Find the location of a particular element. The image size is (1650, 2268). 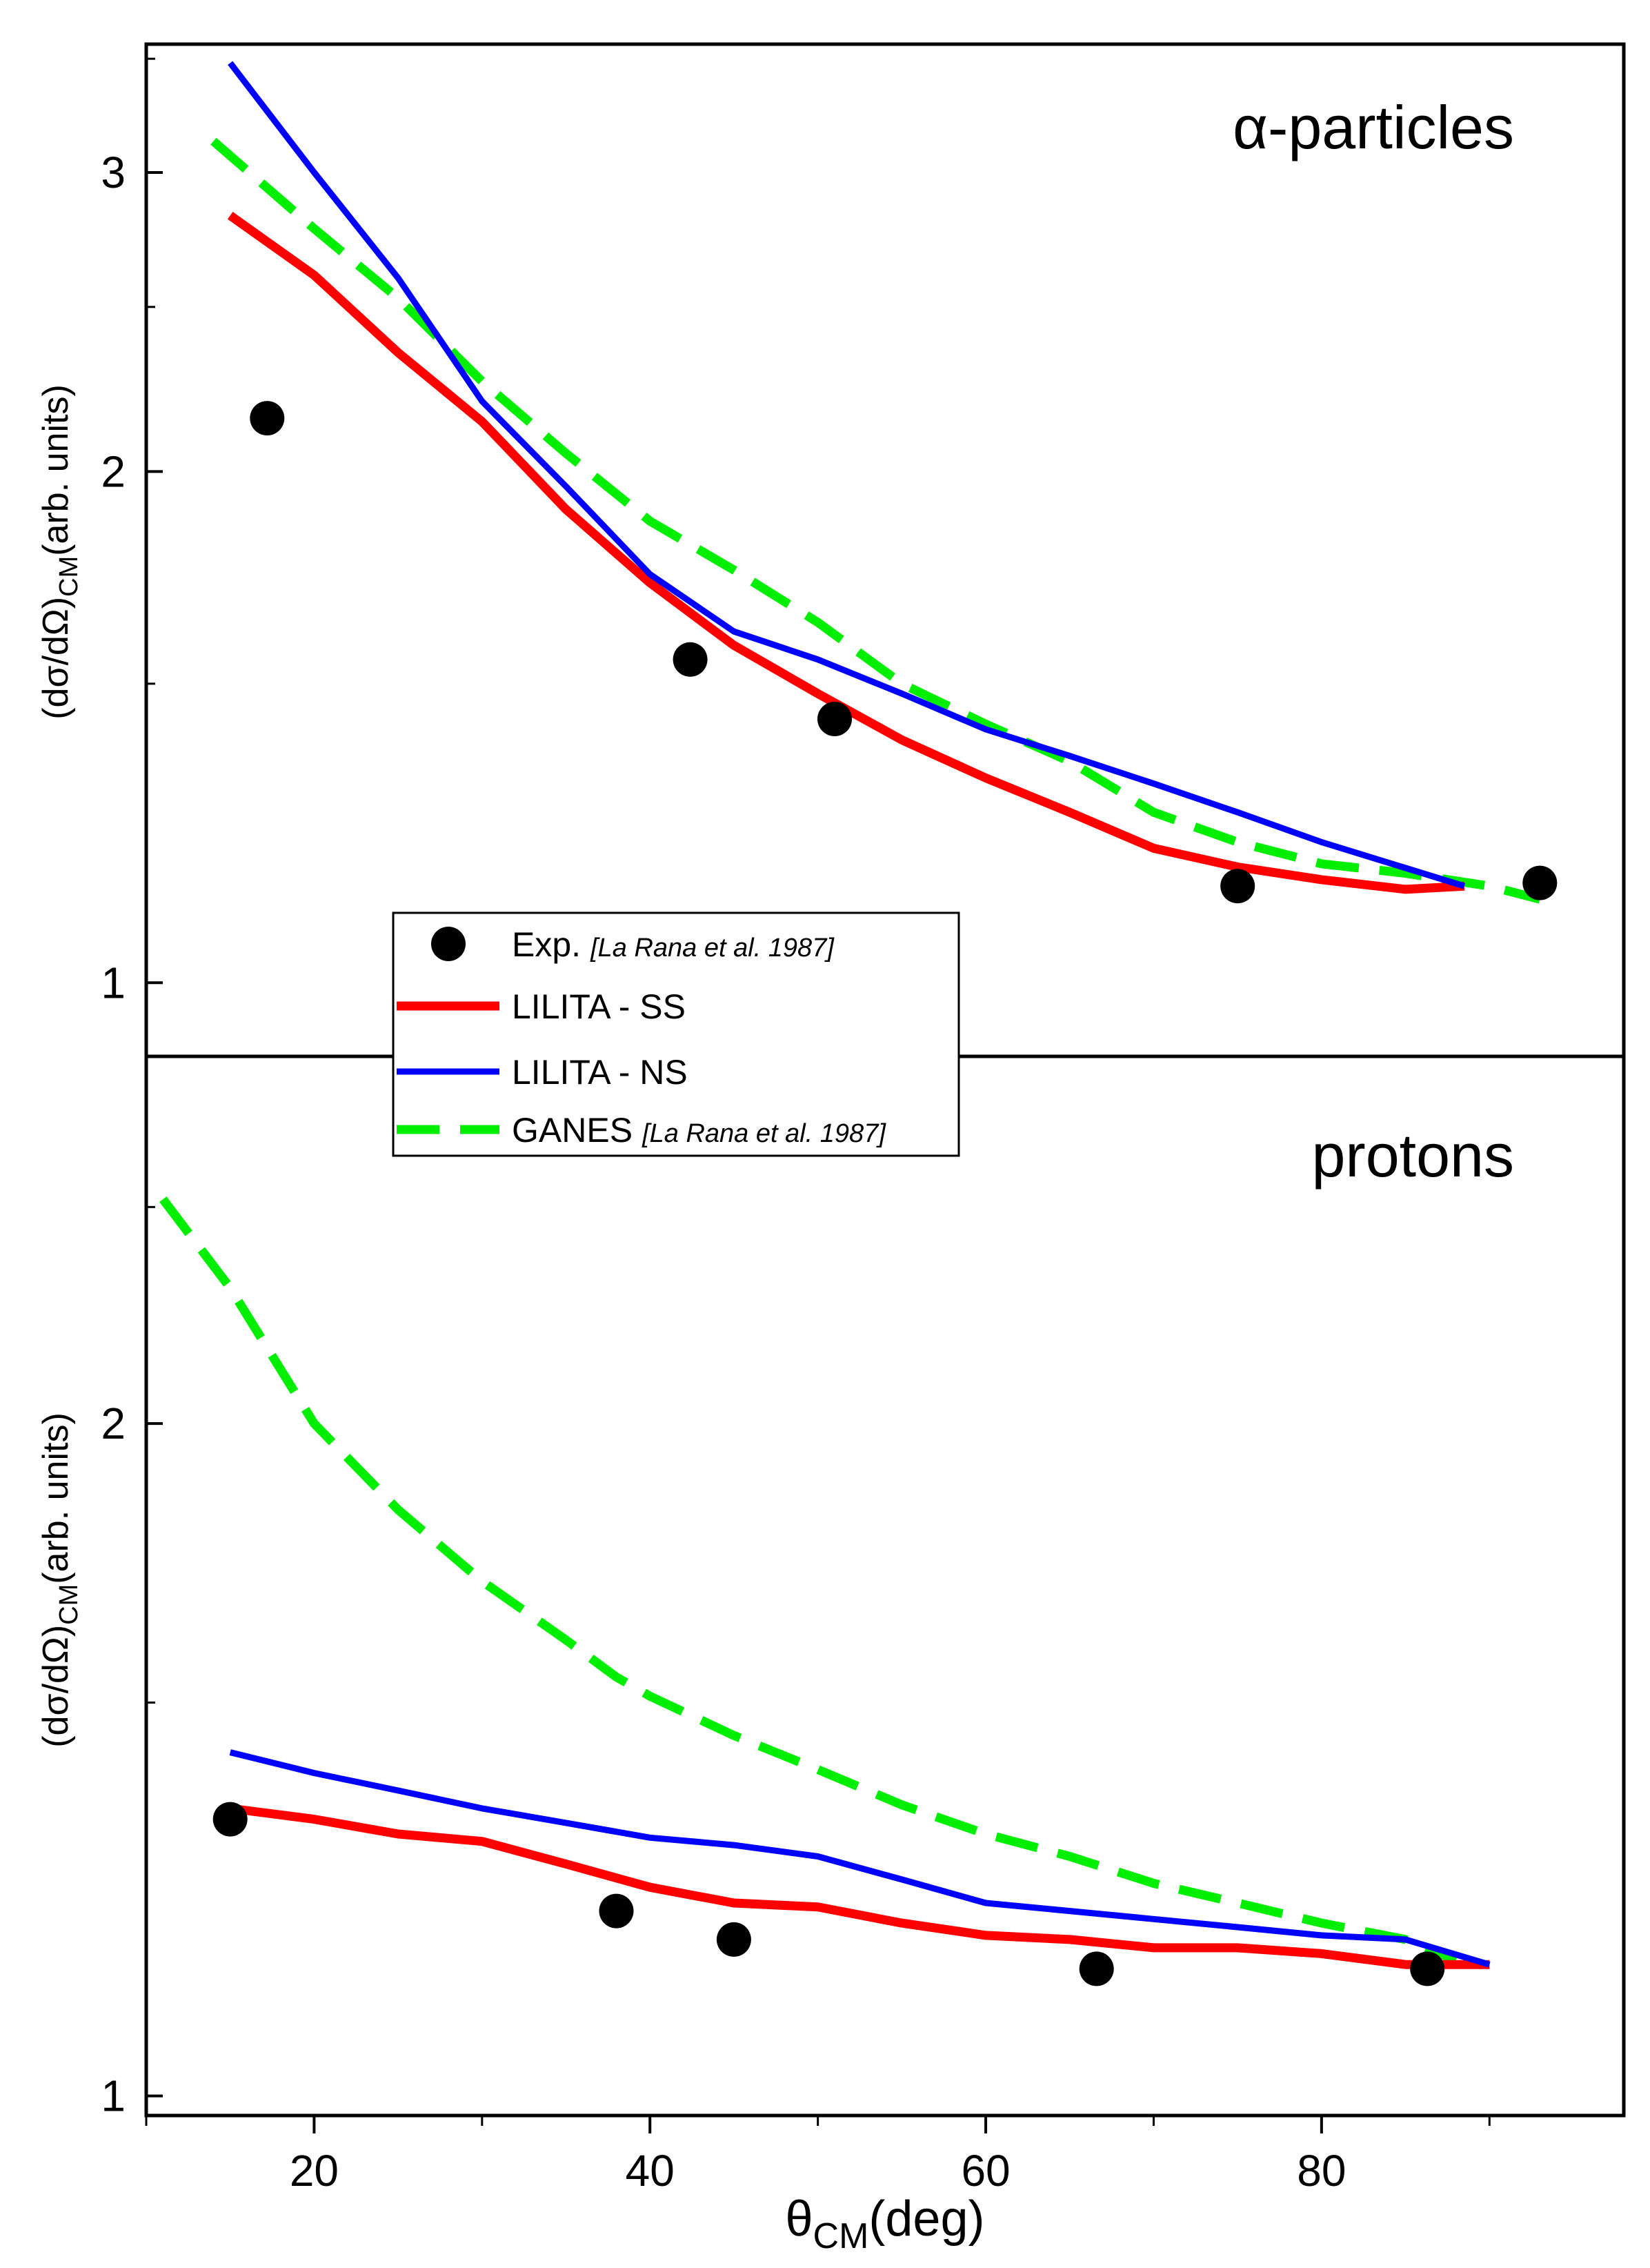

alpha-y-tick-label: 2 is located at coordinates (113, 471).